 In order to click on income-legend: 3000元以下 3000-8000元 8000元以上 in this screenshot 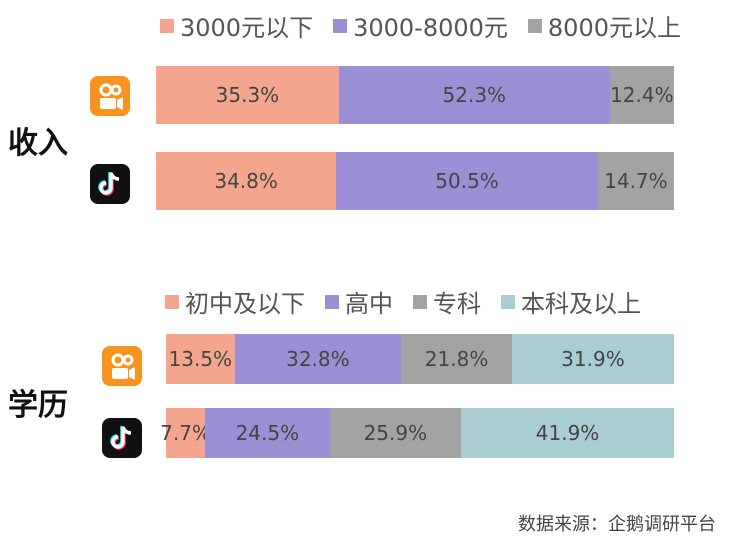, I will do `click(430, 25)`.